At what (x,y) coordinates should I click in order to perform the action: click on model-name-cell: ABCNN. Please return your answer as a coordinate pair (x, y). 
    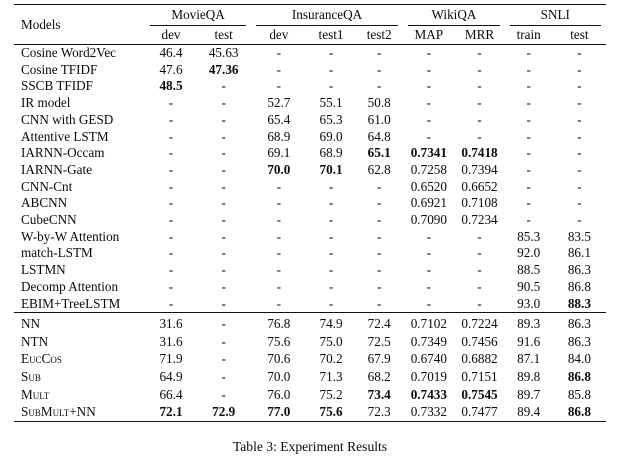
    Looking at the image, I should click on (44, 203).